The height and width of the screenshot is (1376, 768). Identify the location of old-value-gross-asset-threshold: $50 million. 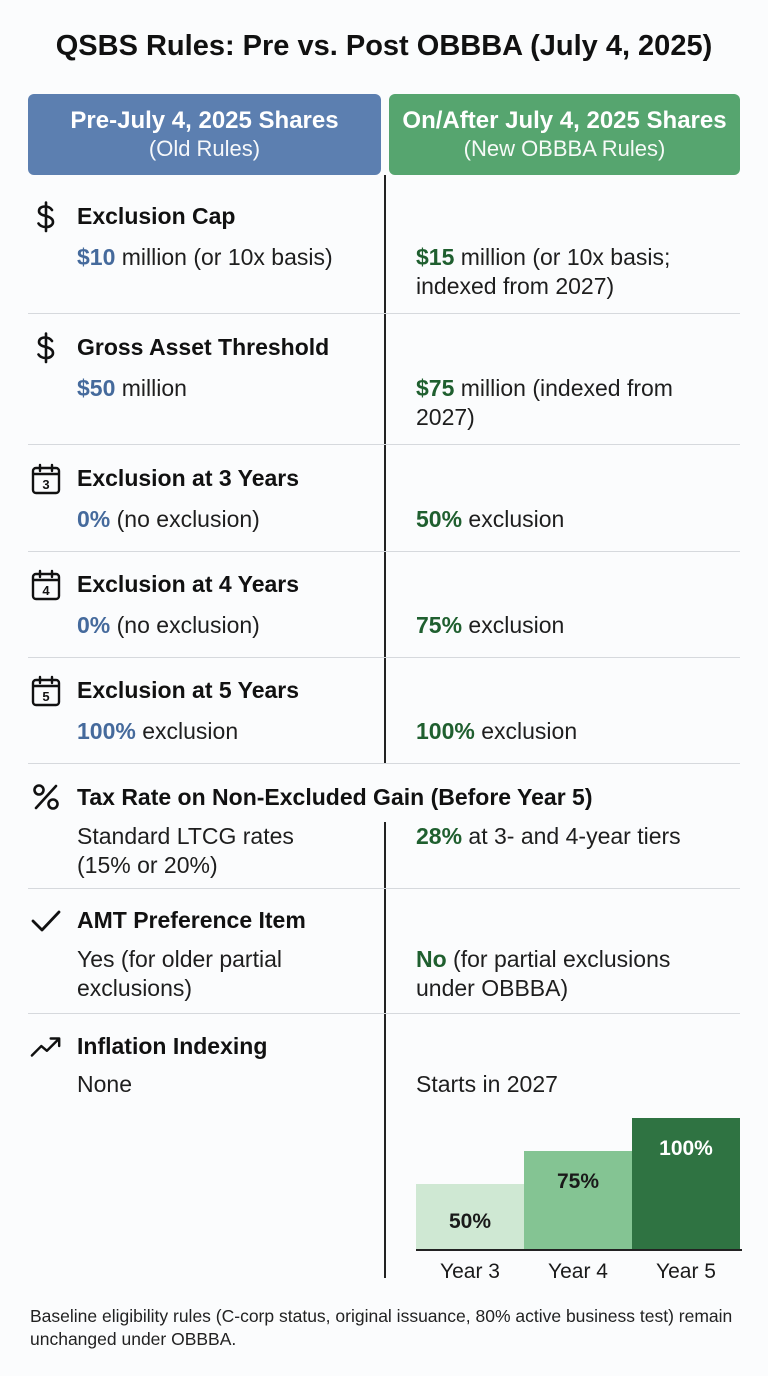
(132, 388).